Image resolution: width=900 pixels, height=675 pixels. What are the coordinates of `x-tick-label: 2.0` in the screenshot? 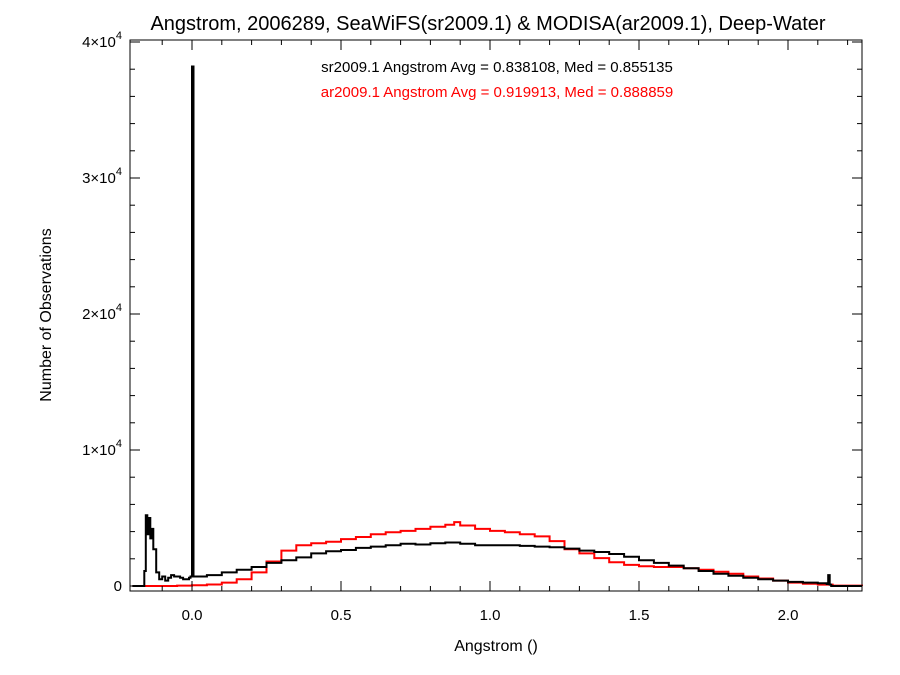 It's located at (788, 615).